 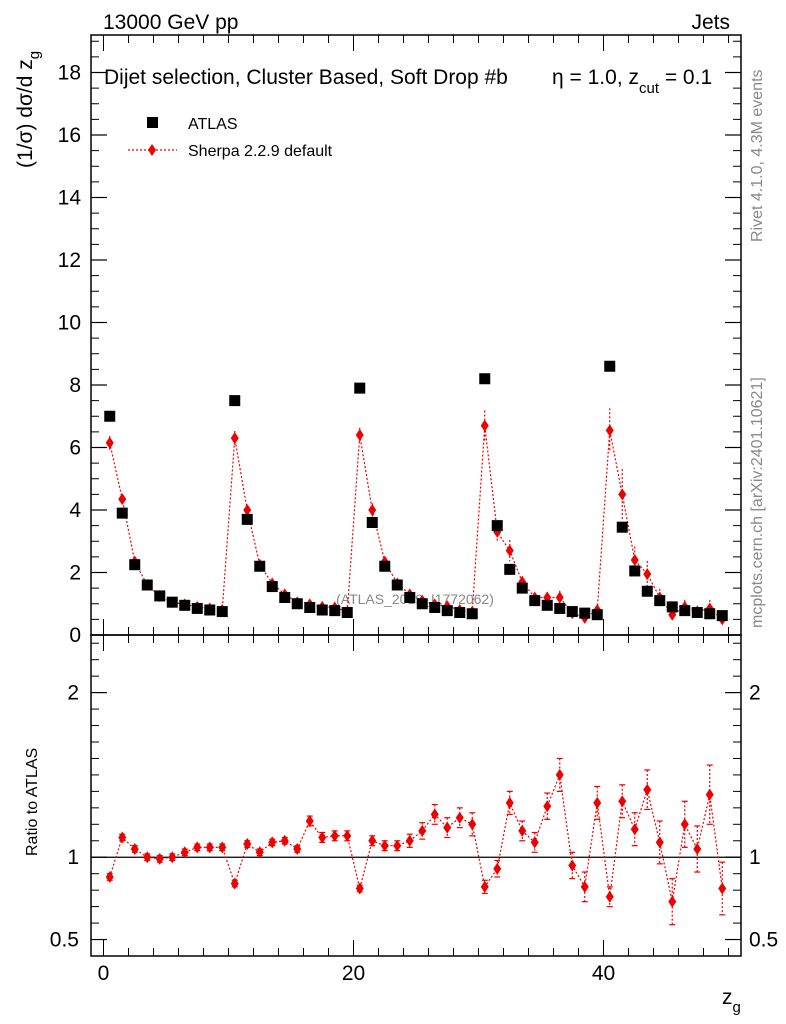 I want to click on sherpa-ratio-line, so click(x=416, y=837).